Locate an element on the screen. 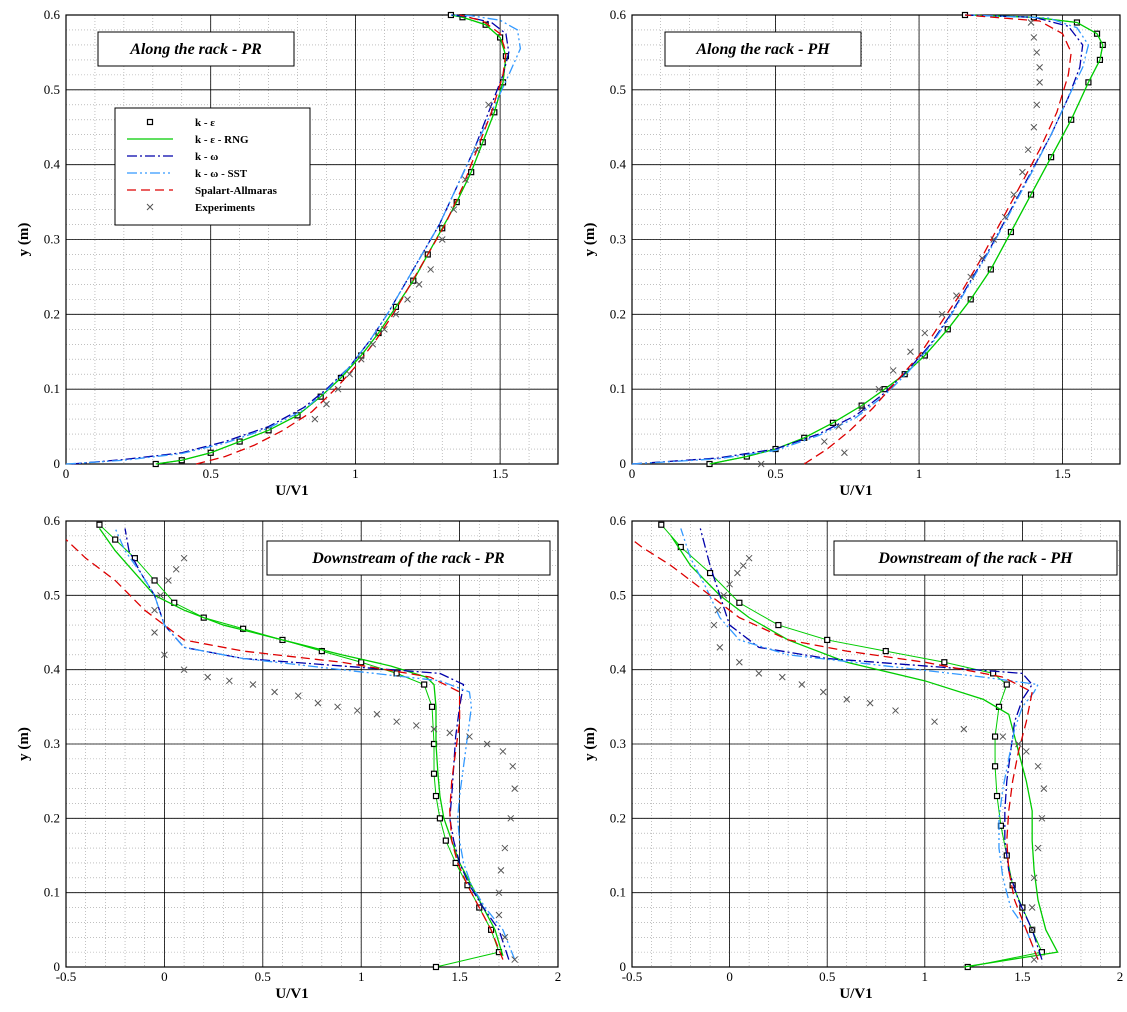  y-tick-label: 0.2 is located at coordinates (52, 817).